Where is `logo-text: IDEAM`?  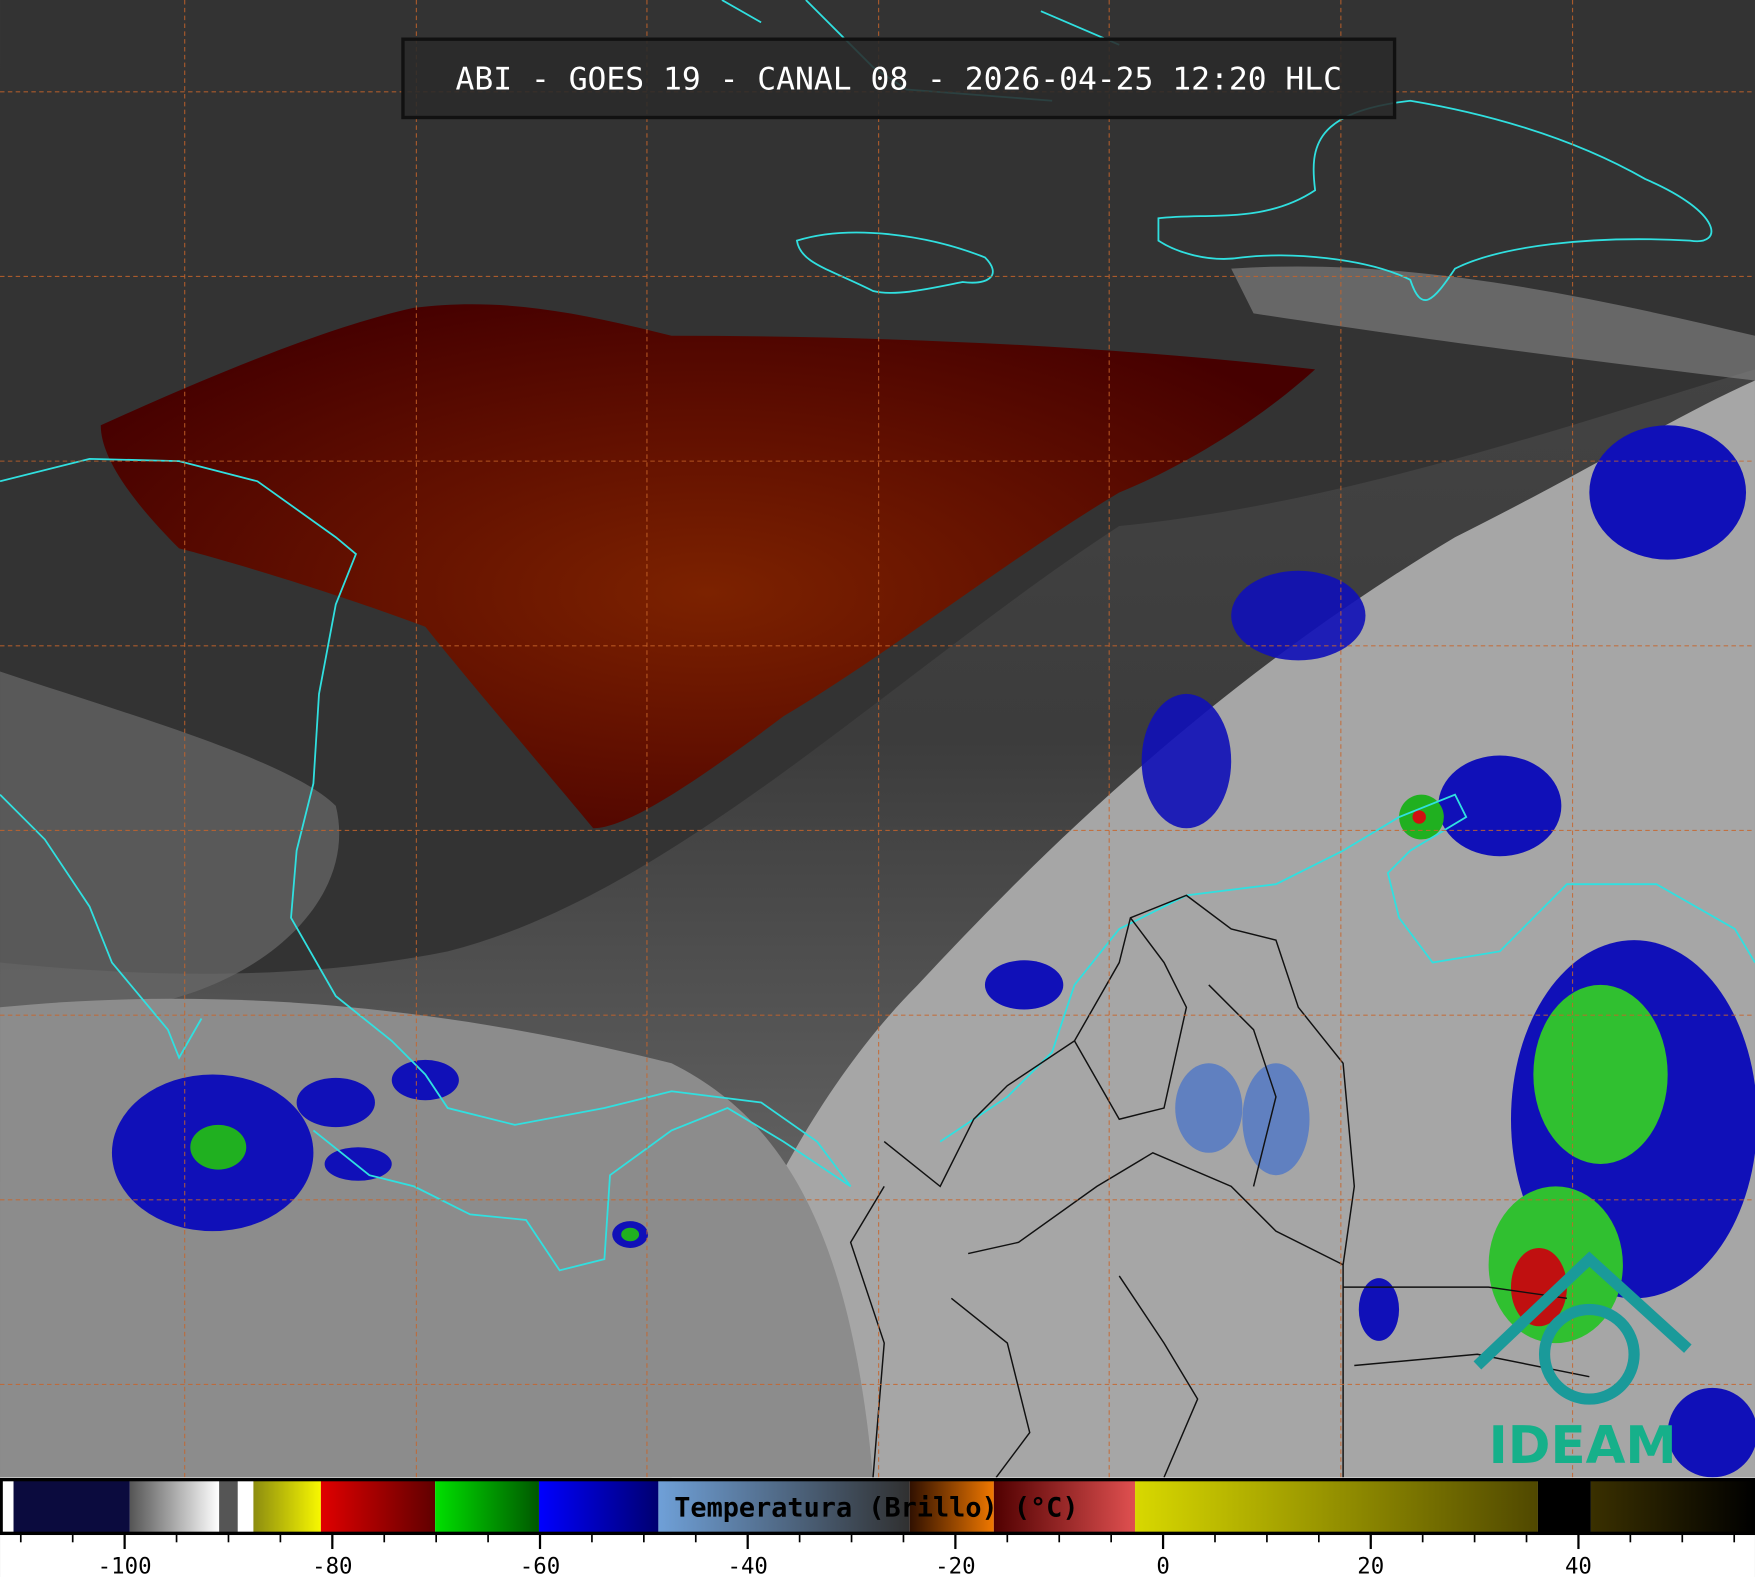 logo-text: IDEAM is located at coordinates (1583, 1446).